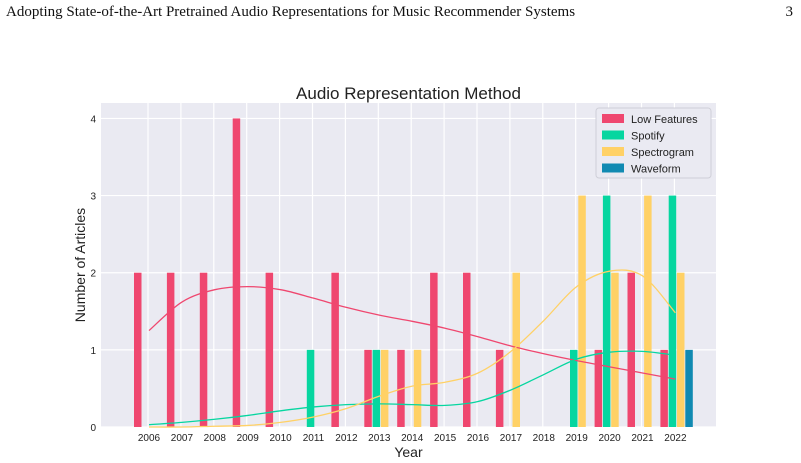  I want to click on x-tick-label: 2014, so click(412, 438).